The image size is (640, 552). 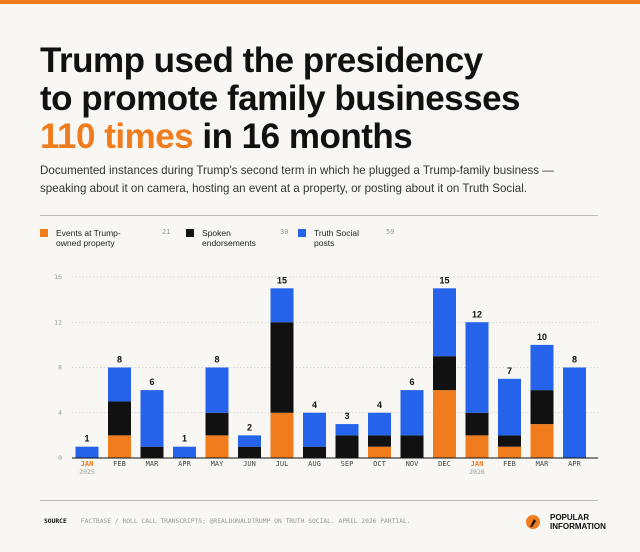 I want to click on year-label: 2025, so click(x=87, y=472).